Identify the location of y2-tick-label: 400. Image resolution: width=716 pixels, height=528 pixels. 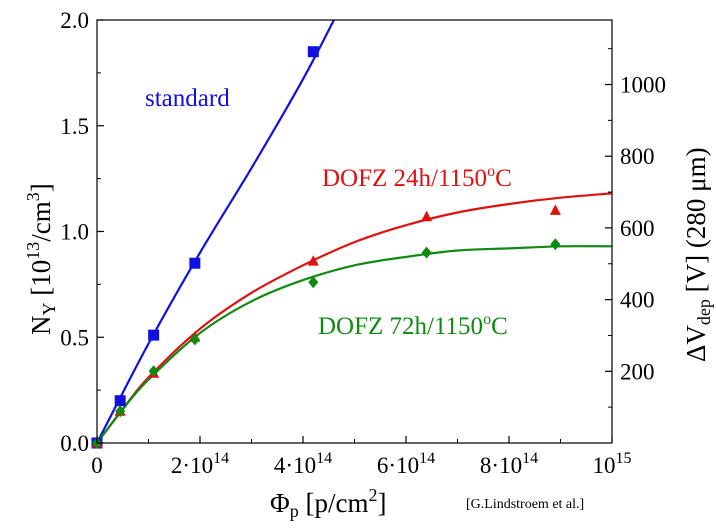
(637, 300).